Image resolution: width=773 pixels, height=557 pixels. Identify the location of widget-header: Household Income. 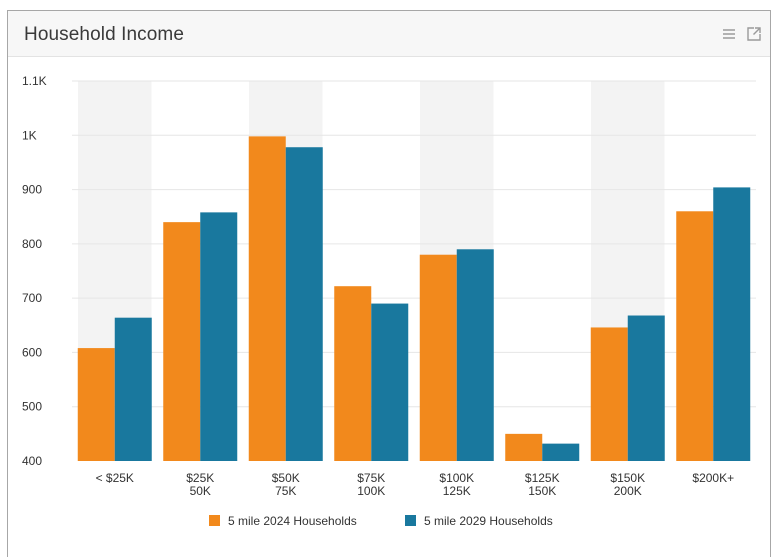
(389, 34).